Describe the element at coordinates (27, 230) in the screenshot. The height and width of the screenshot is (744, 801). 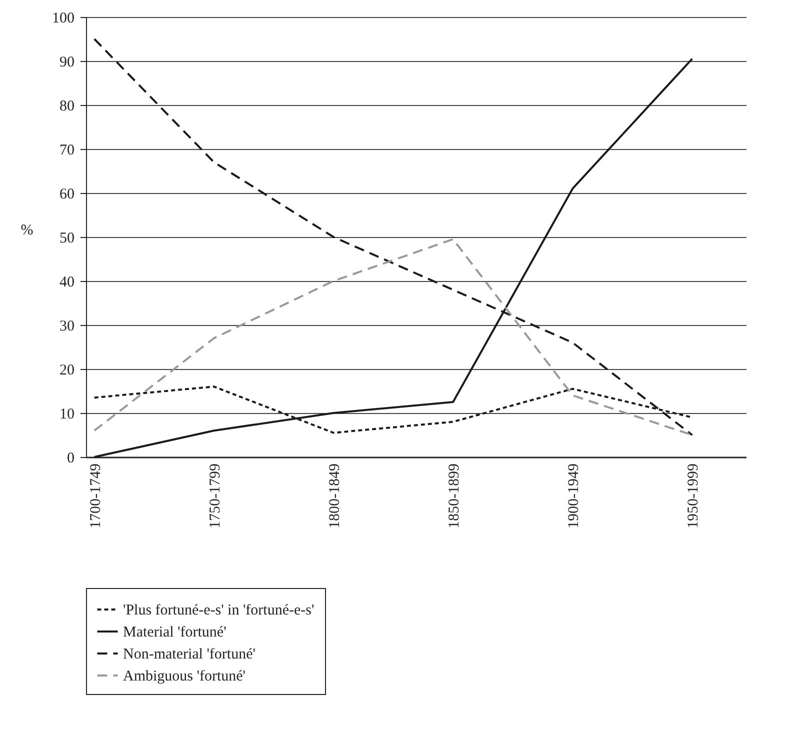
I see `y-axis-title: %` at that location.